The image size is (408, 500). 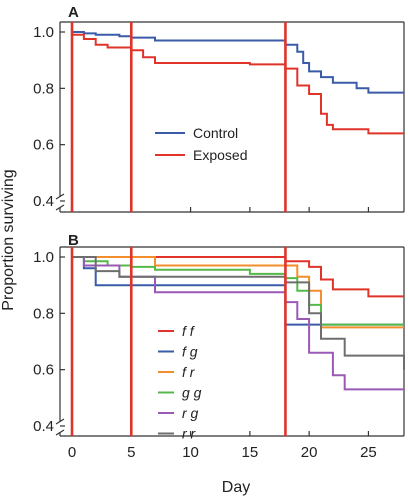 I want to click on legend-label: Exposed, so click(x=220, y=155).